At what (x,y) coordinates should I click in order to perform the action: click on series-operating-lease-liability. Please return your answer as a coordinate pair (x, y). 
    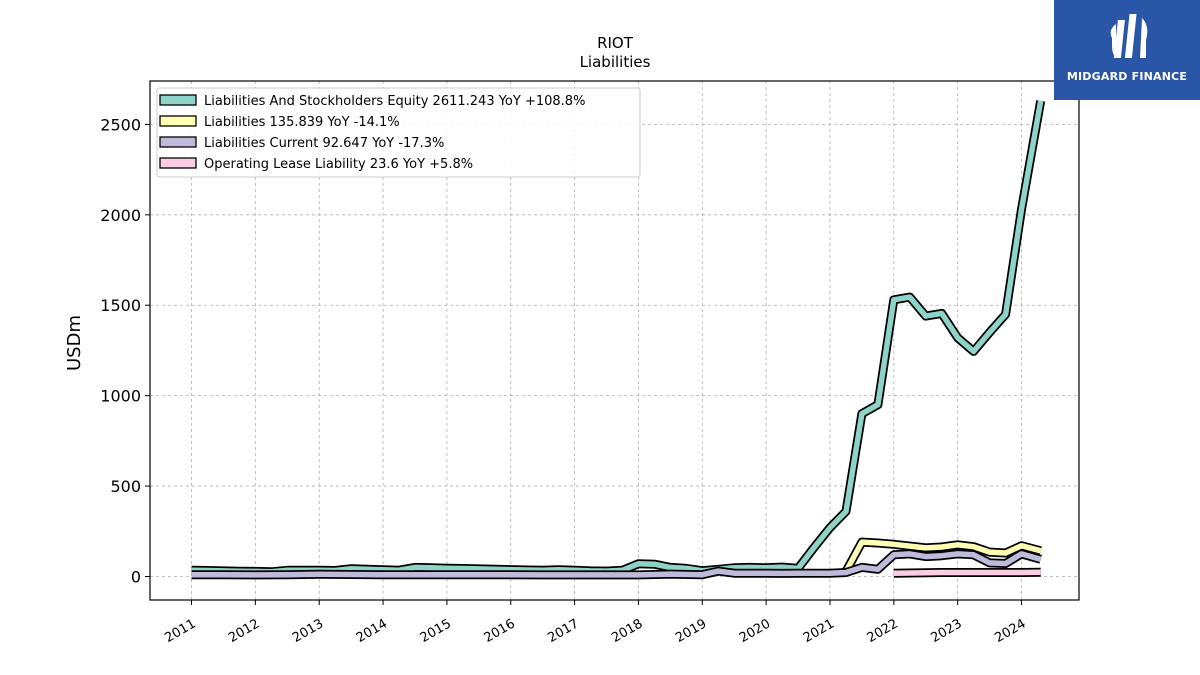
    Looking at the image, I should click on (967, 572).